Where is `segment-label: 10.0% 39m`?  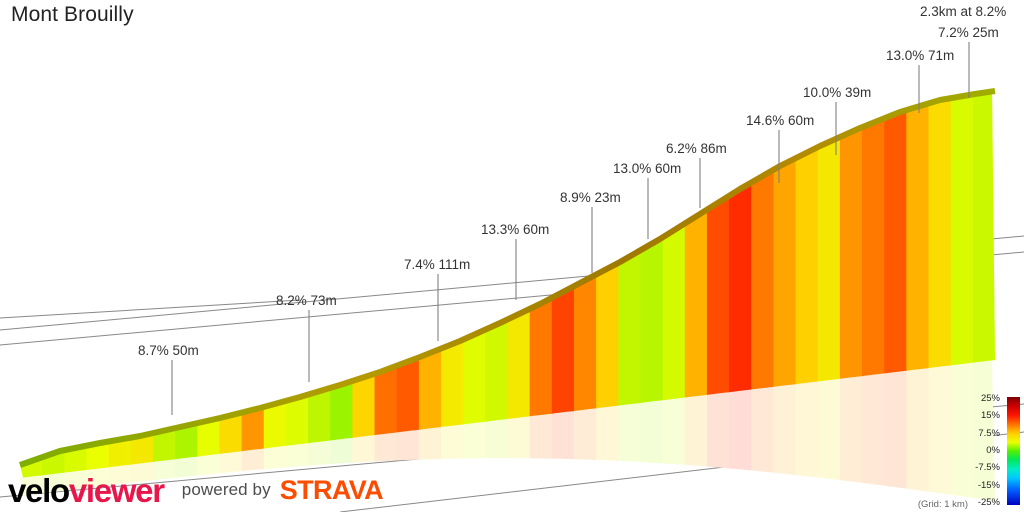 segment-label: 10.0% 39m is located at coordinates (837, 92).